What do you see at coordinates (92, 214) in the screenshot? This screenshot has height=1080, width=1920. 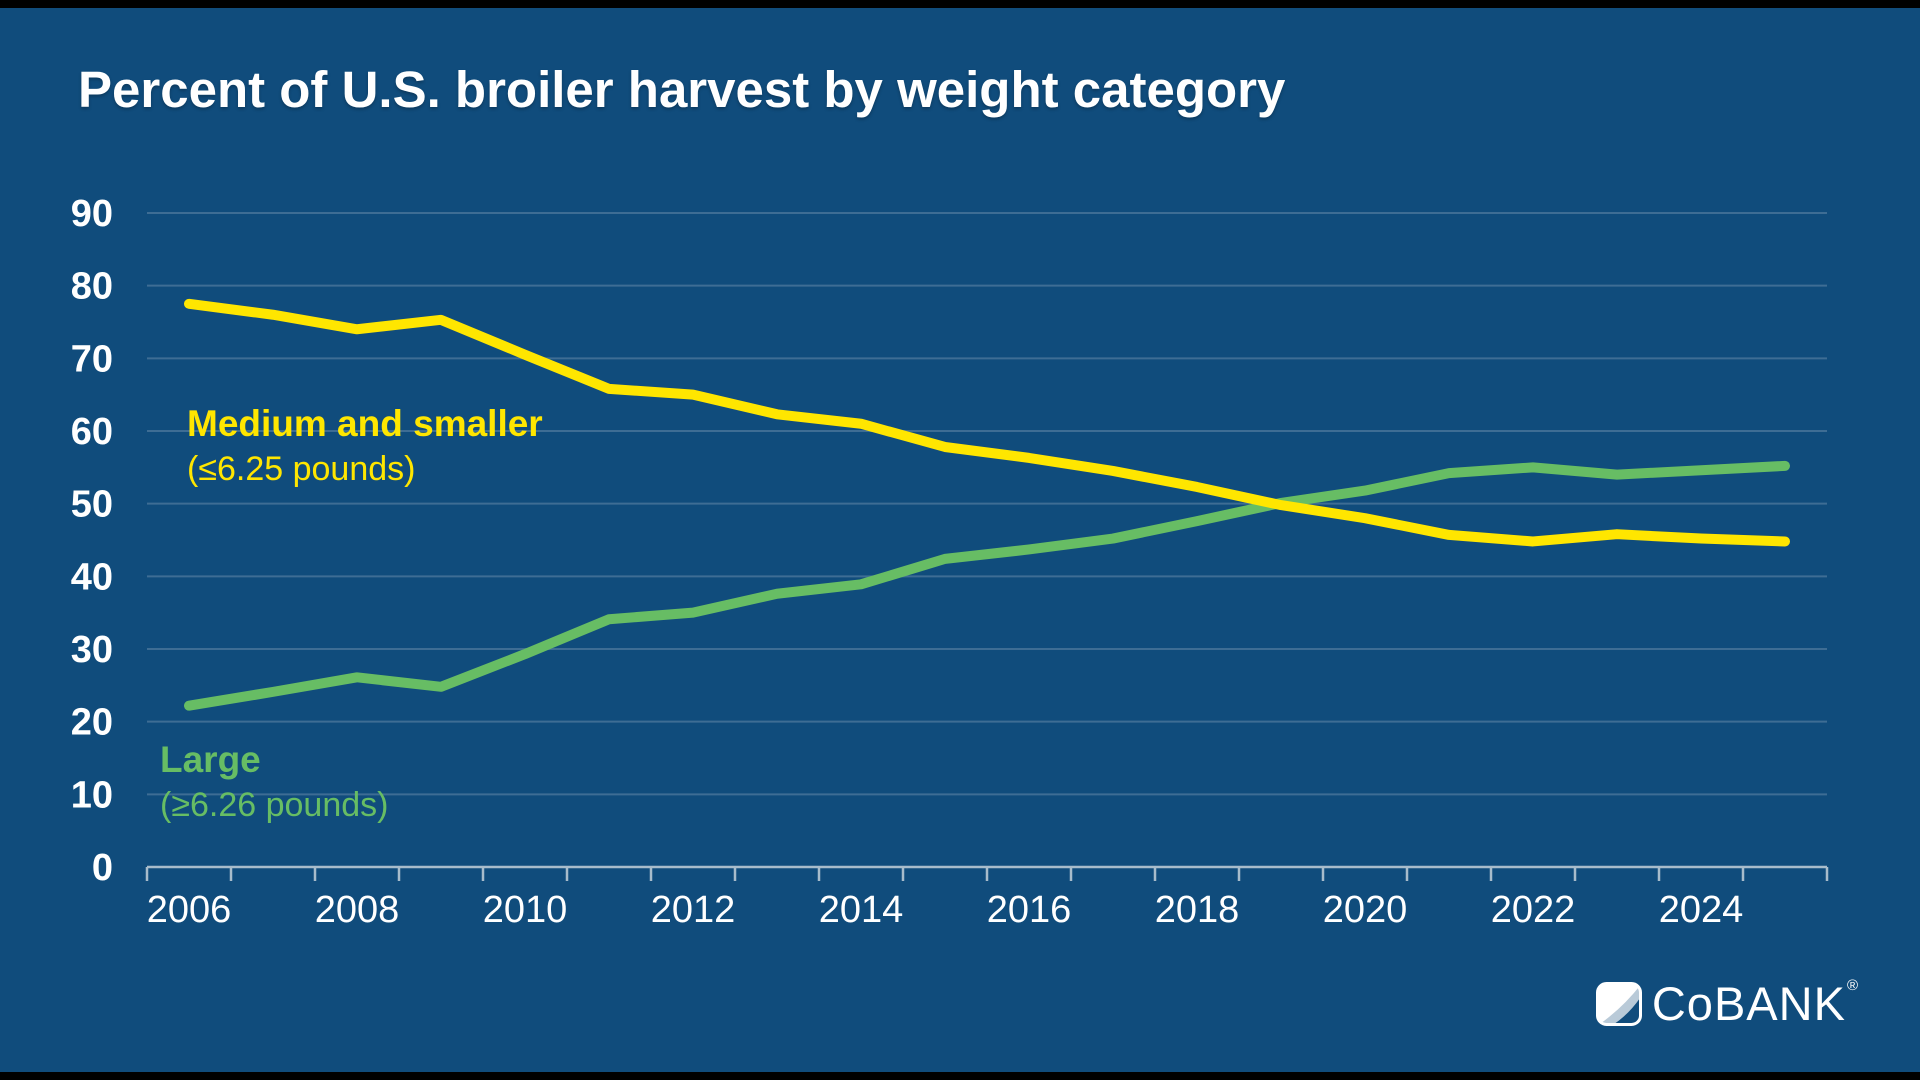 I see `y-tick-label: 90` at bounding box center [92, 214].